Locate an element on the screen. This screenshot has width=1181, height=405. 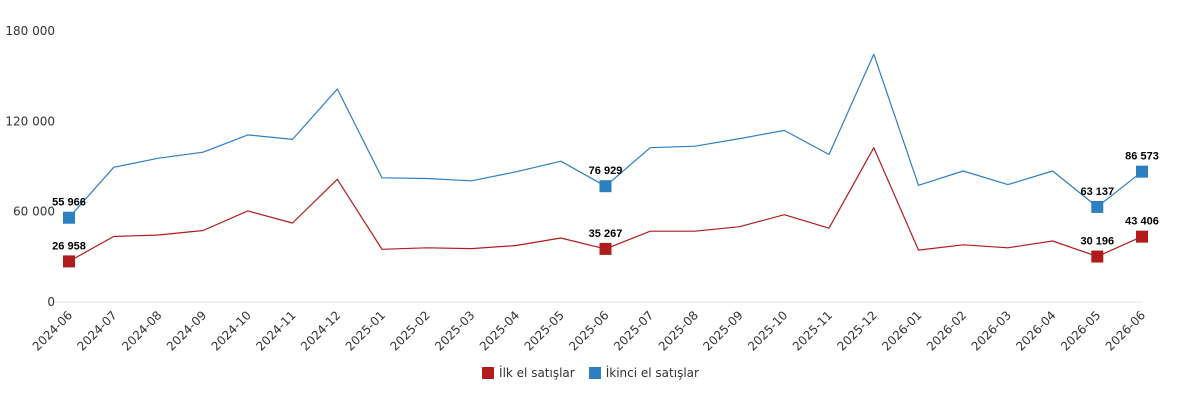
x-tick-label: 2024-08 is located at coordinates (141, 330).